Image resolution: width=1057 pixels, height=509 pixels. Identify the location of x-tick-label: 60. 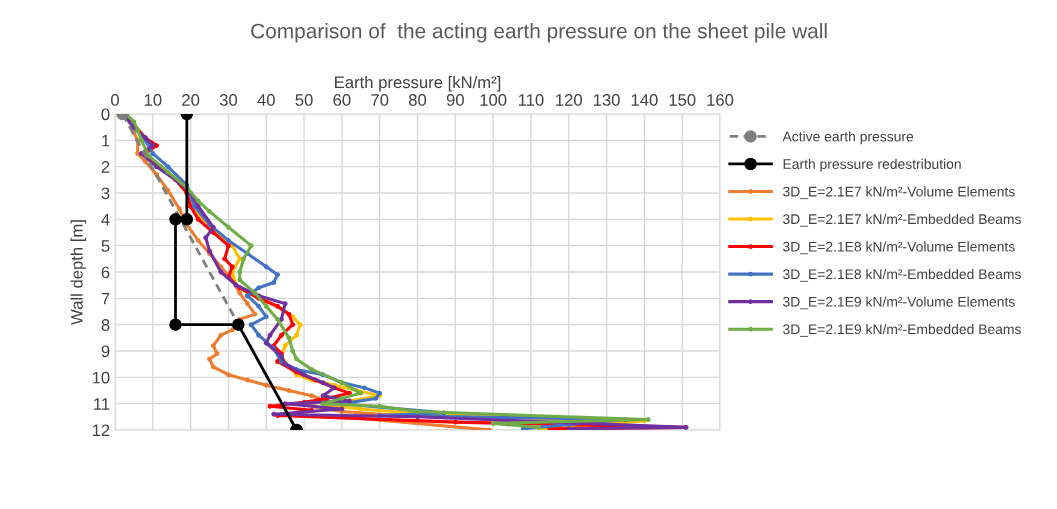
(342, 100).